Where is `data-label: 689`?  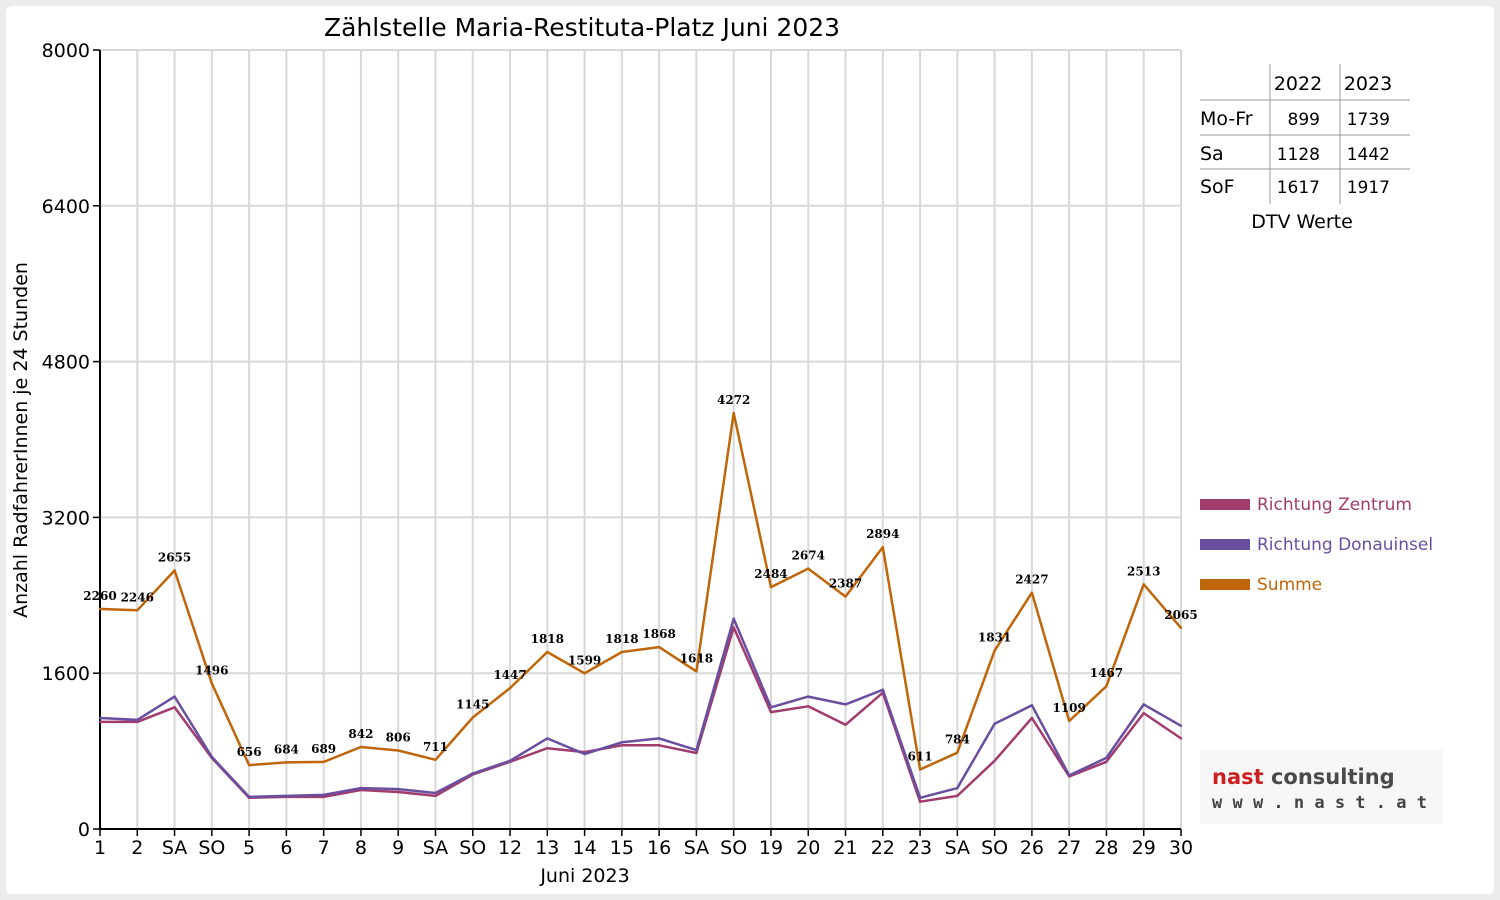
data-label: 689 is located at coordinates (323, 749).